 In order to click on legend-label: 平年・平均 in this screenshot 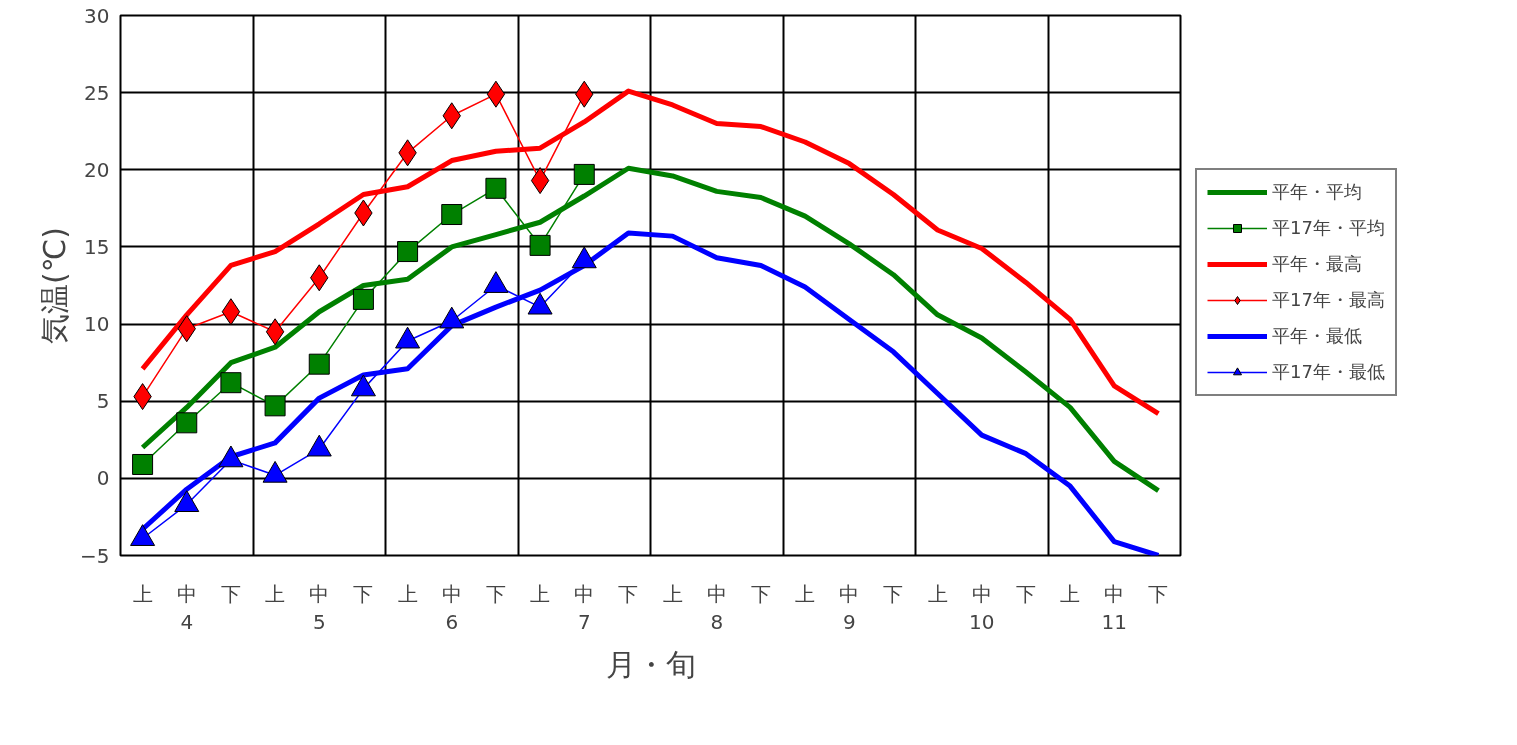, I will do `click(1317, 192)`.